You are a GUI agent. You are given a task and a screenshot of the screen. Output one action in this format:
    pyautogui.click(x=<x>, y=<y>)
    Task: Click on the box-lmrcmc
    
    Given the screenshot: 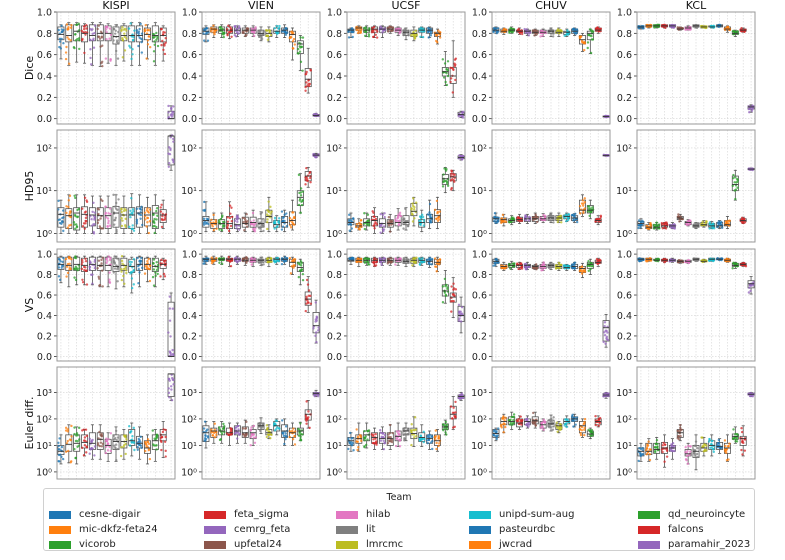 What is the action you would take?
    pyautogui.click(x=558, y=32)
    